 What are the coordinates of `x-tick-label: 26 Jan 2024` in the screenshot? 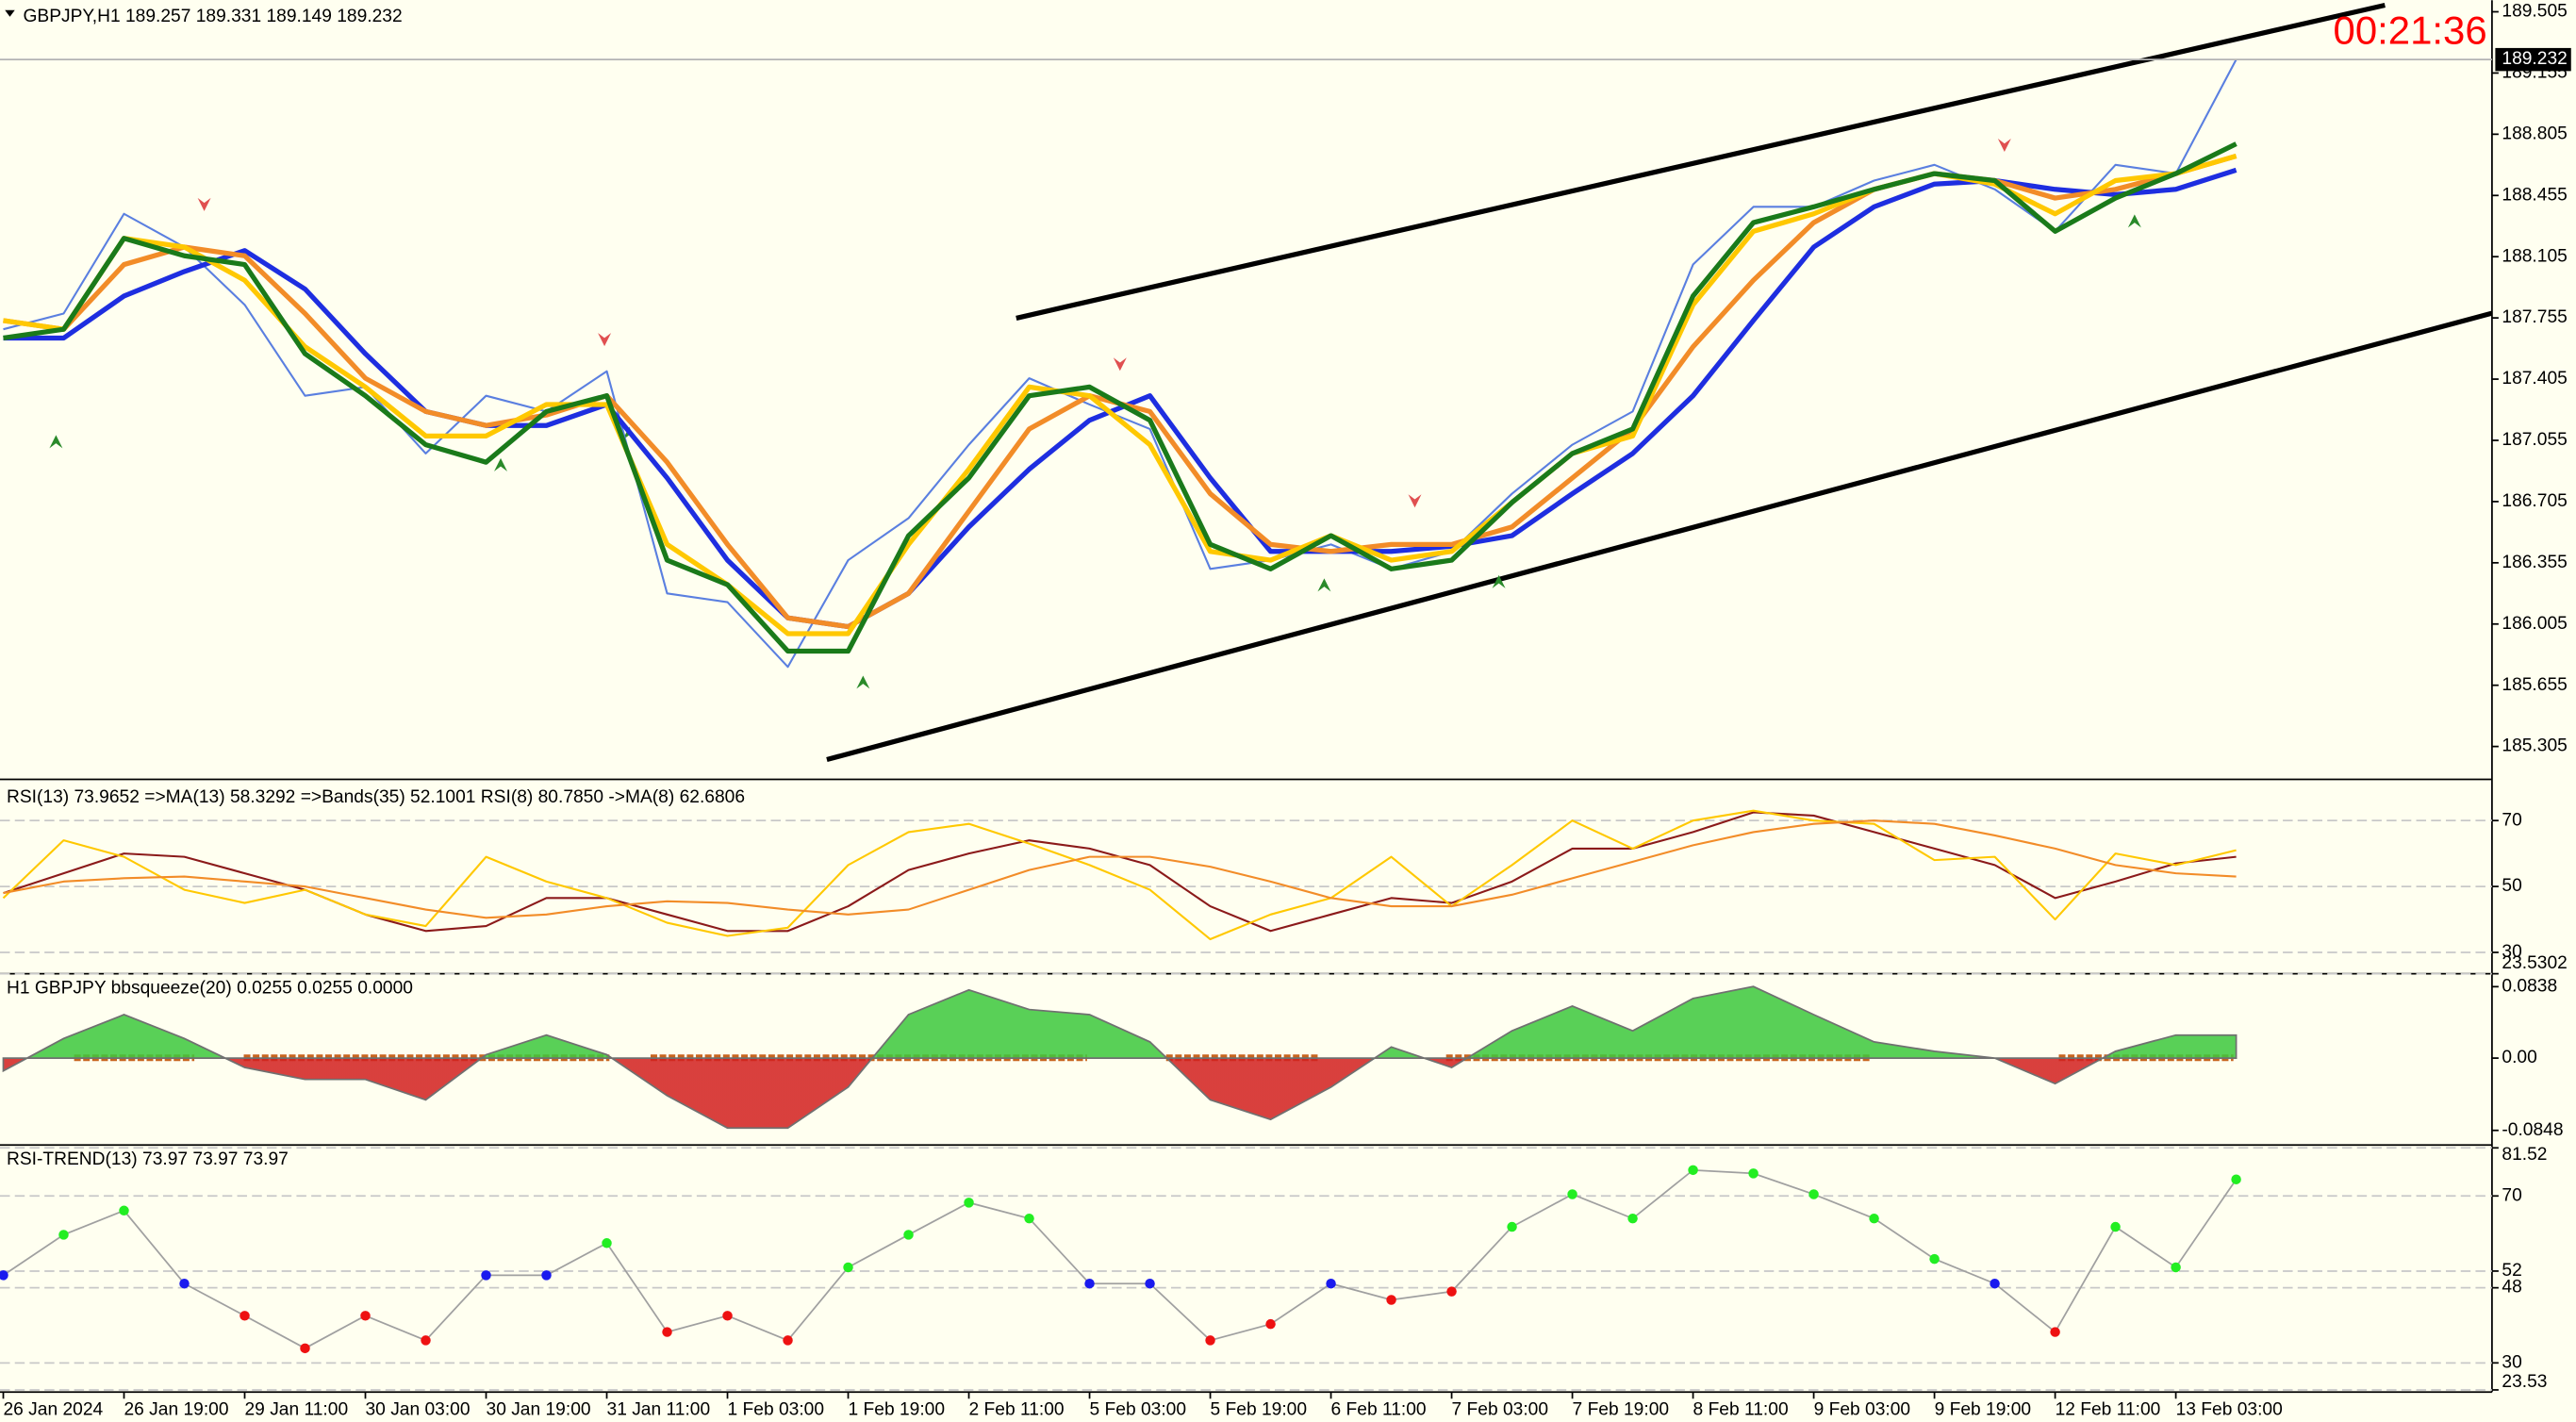 It's located at (53, 1410).